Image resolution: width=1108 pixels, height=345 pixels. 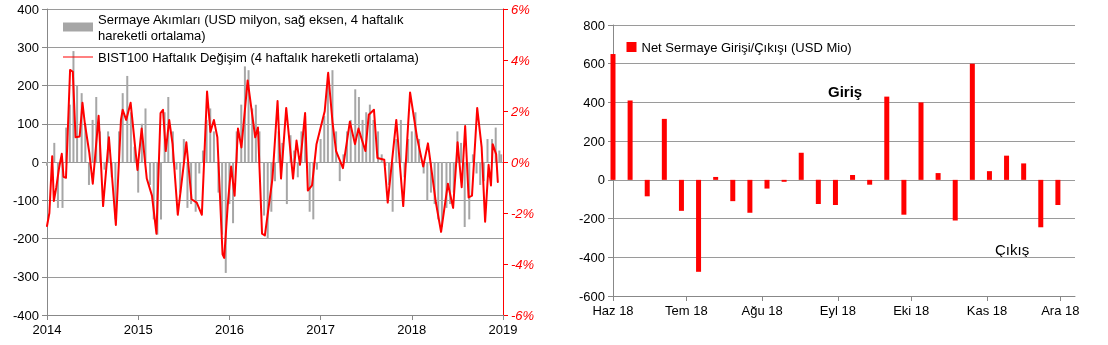 What do you see at coordinates (47, 329) in the screenshot?
I see `x-tick-label: 2014` at bounding box center [47, 329].